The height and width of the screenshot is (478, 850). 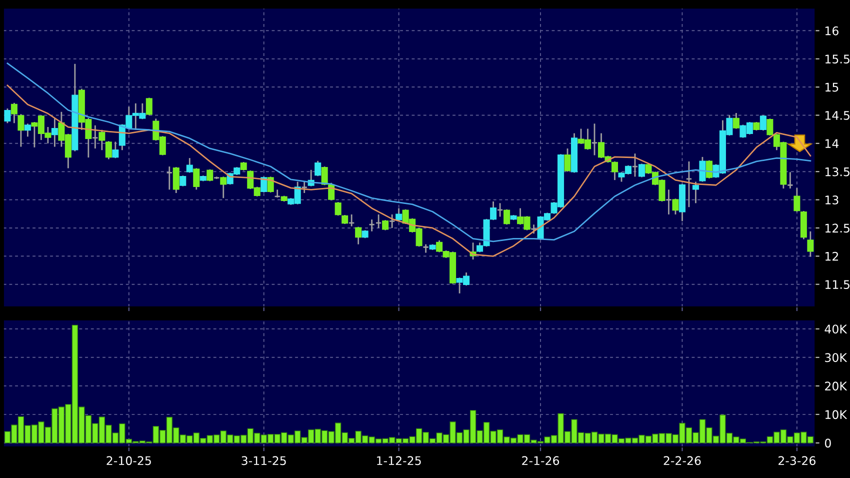 I want to click on x-tick-label: 2-3-26, so click(x=797, y=461).